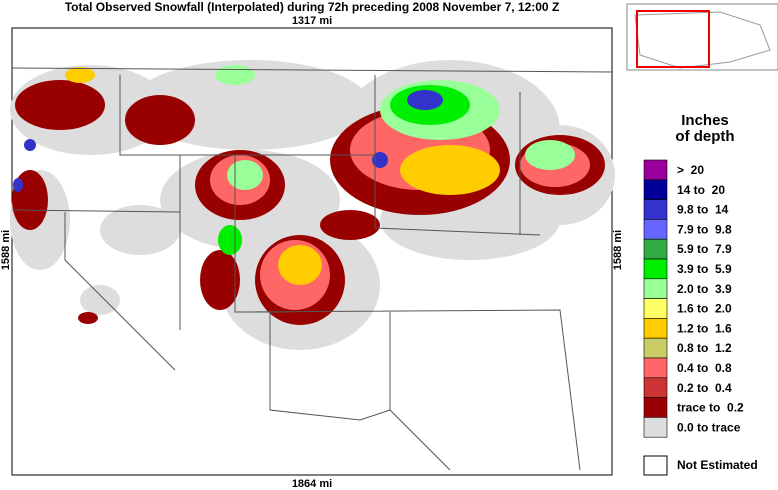 Image resolution: width=778 pixels, height=490 pixels. I want to click on legend-label: 0.8 to 1.2, so click(704, 348).